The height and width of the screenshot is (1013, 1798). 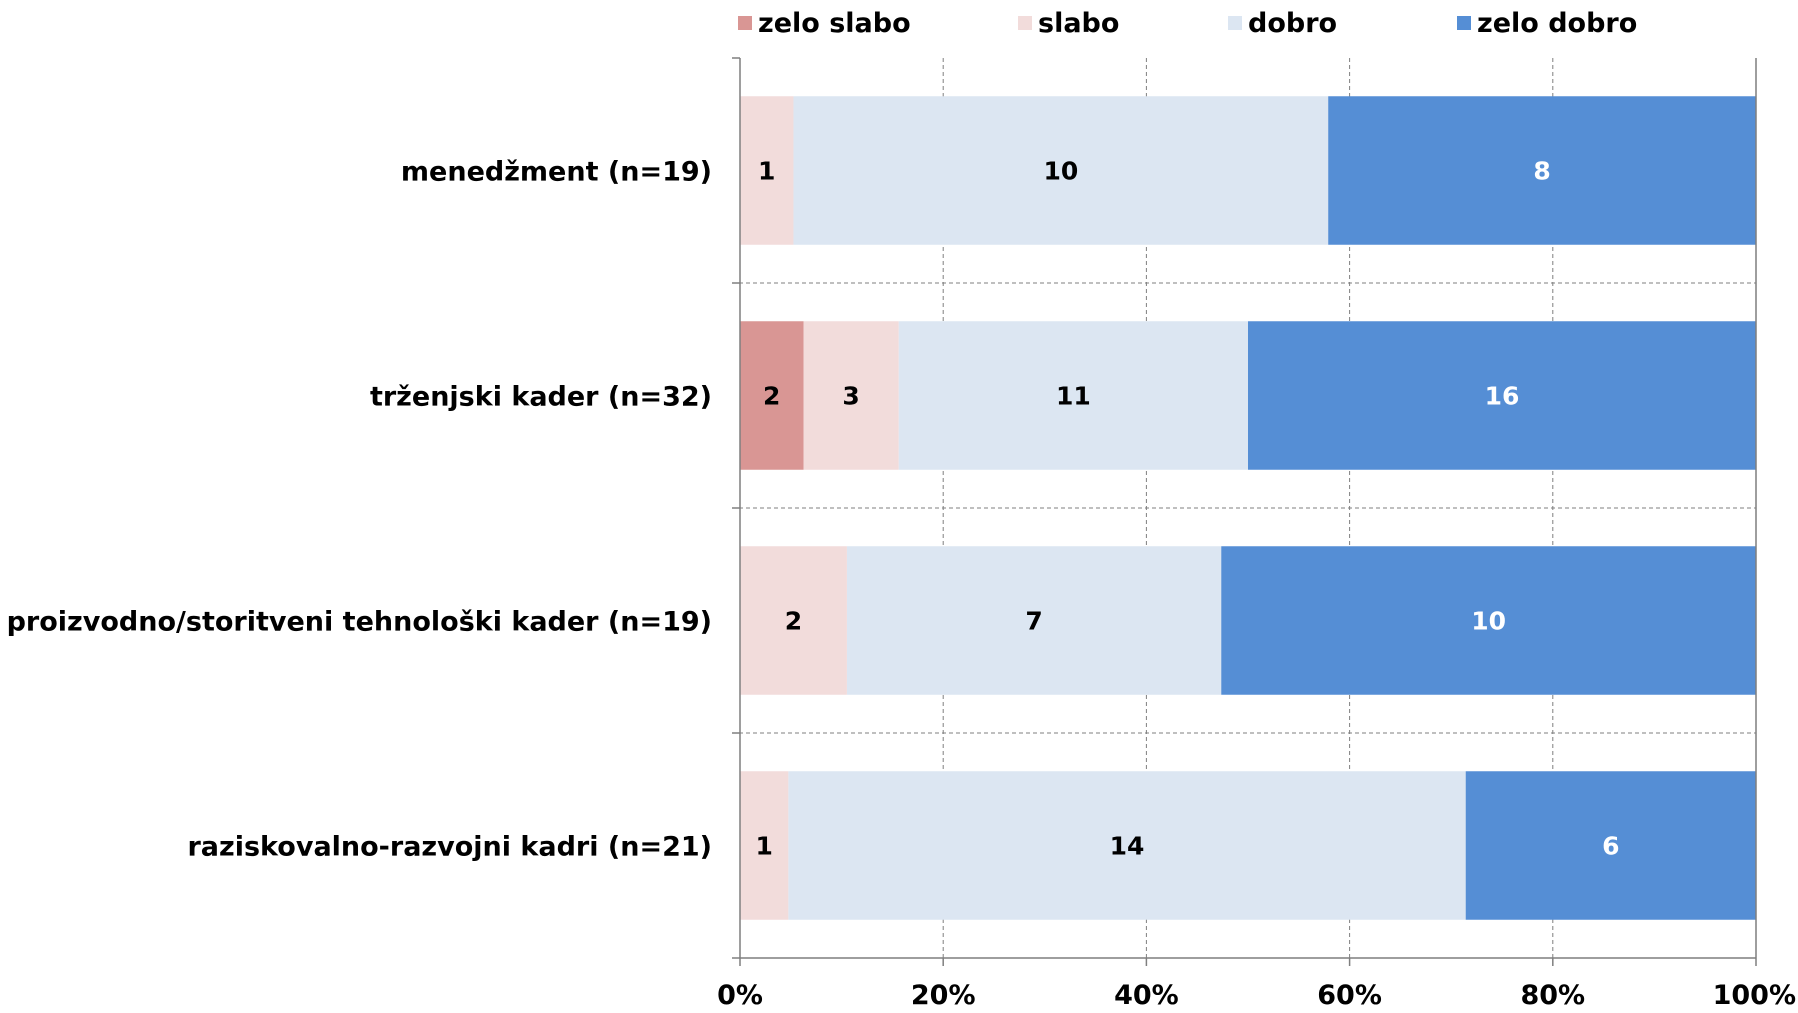 I want to click on legend-label-slabo: slabo, so click(x=1078, y=23).